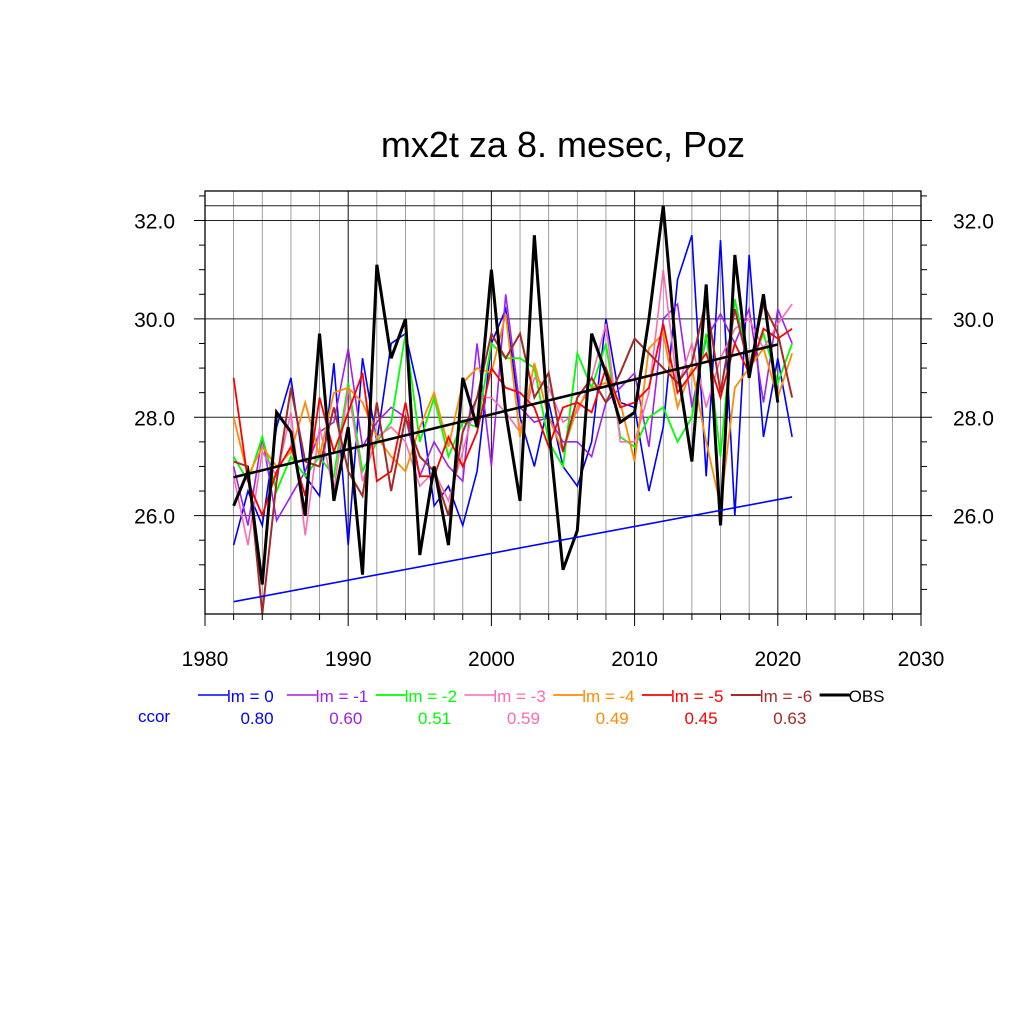 This screenshot has height=1029, width=1024. What do you see at coordinates (205, 659) in the screenshot?
I see `x-tick-label: 1980` at bounding box center [205, 659].